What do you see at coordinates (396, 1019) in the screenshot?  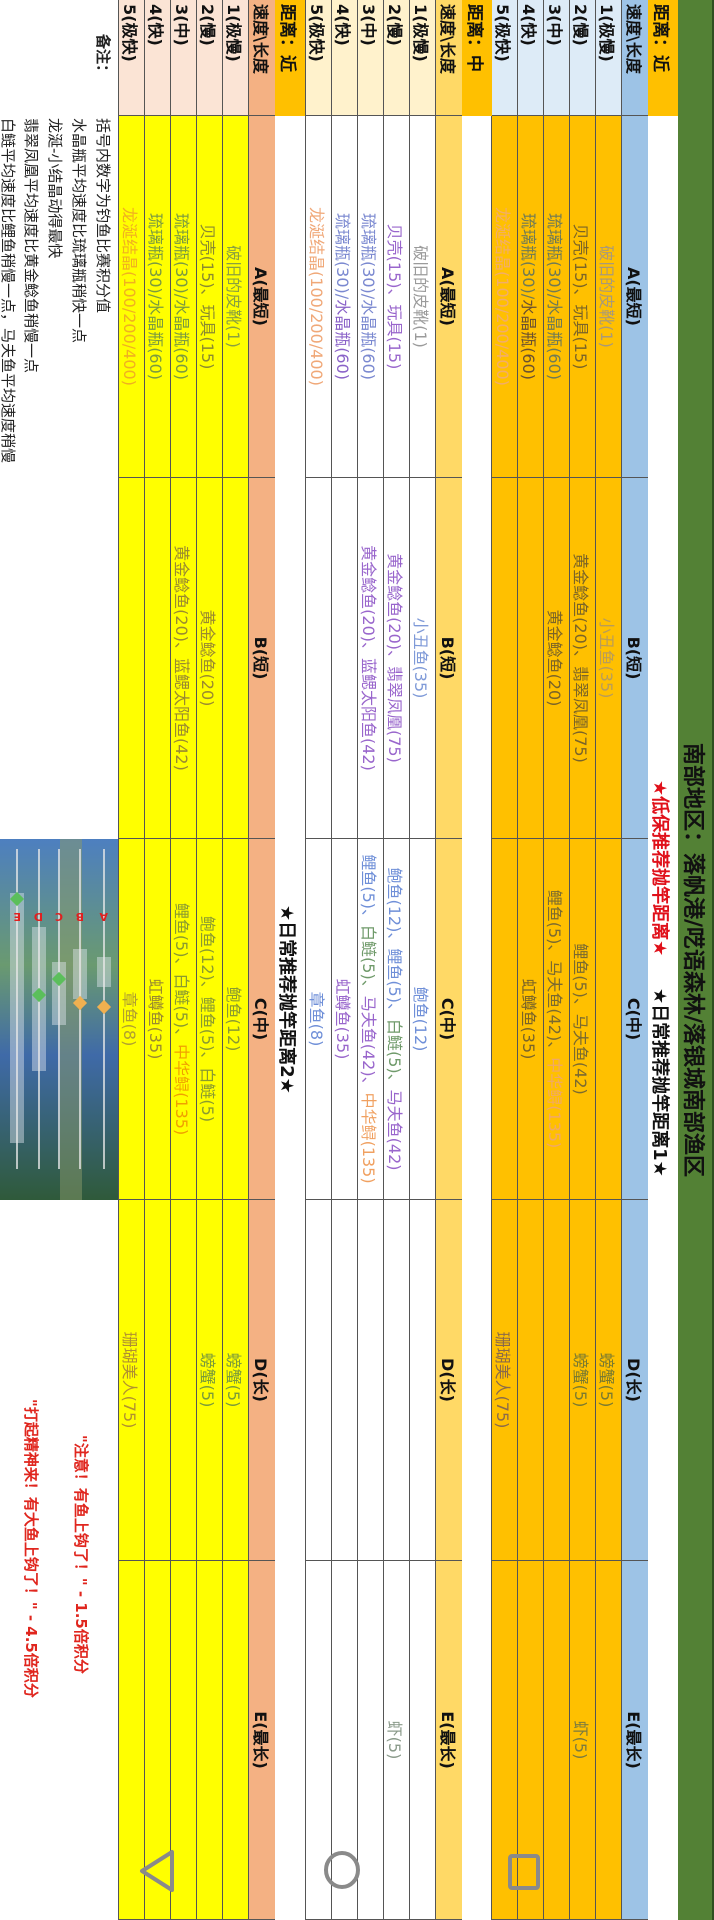 I see `table-cell: 鲍鱼(12)、鲤鱼(5)、 白鲢(5)、 马夫鱼(42)` at bounding box center [396, 1019].